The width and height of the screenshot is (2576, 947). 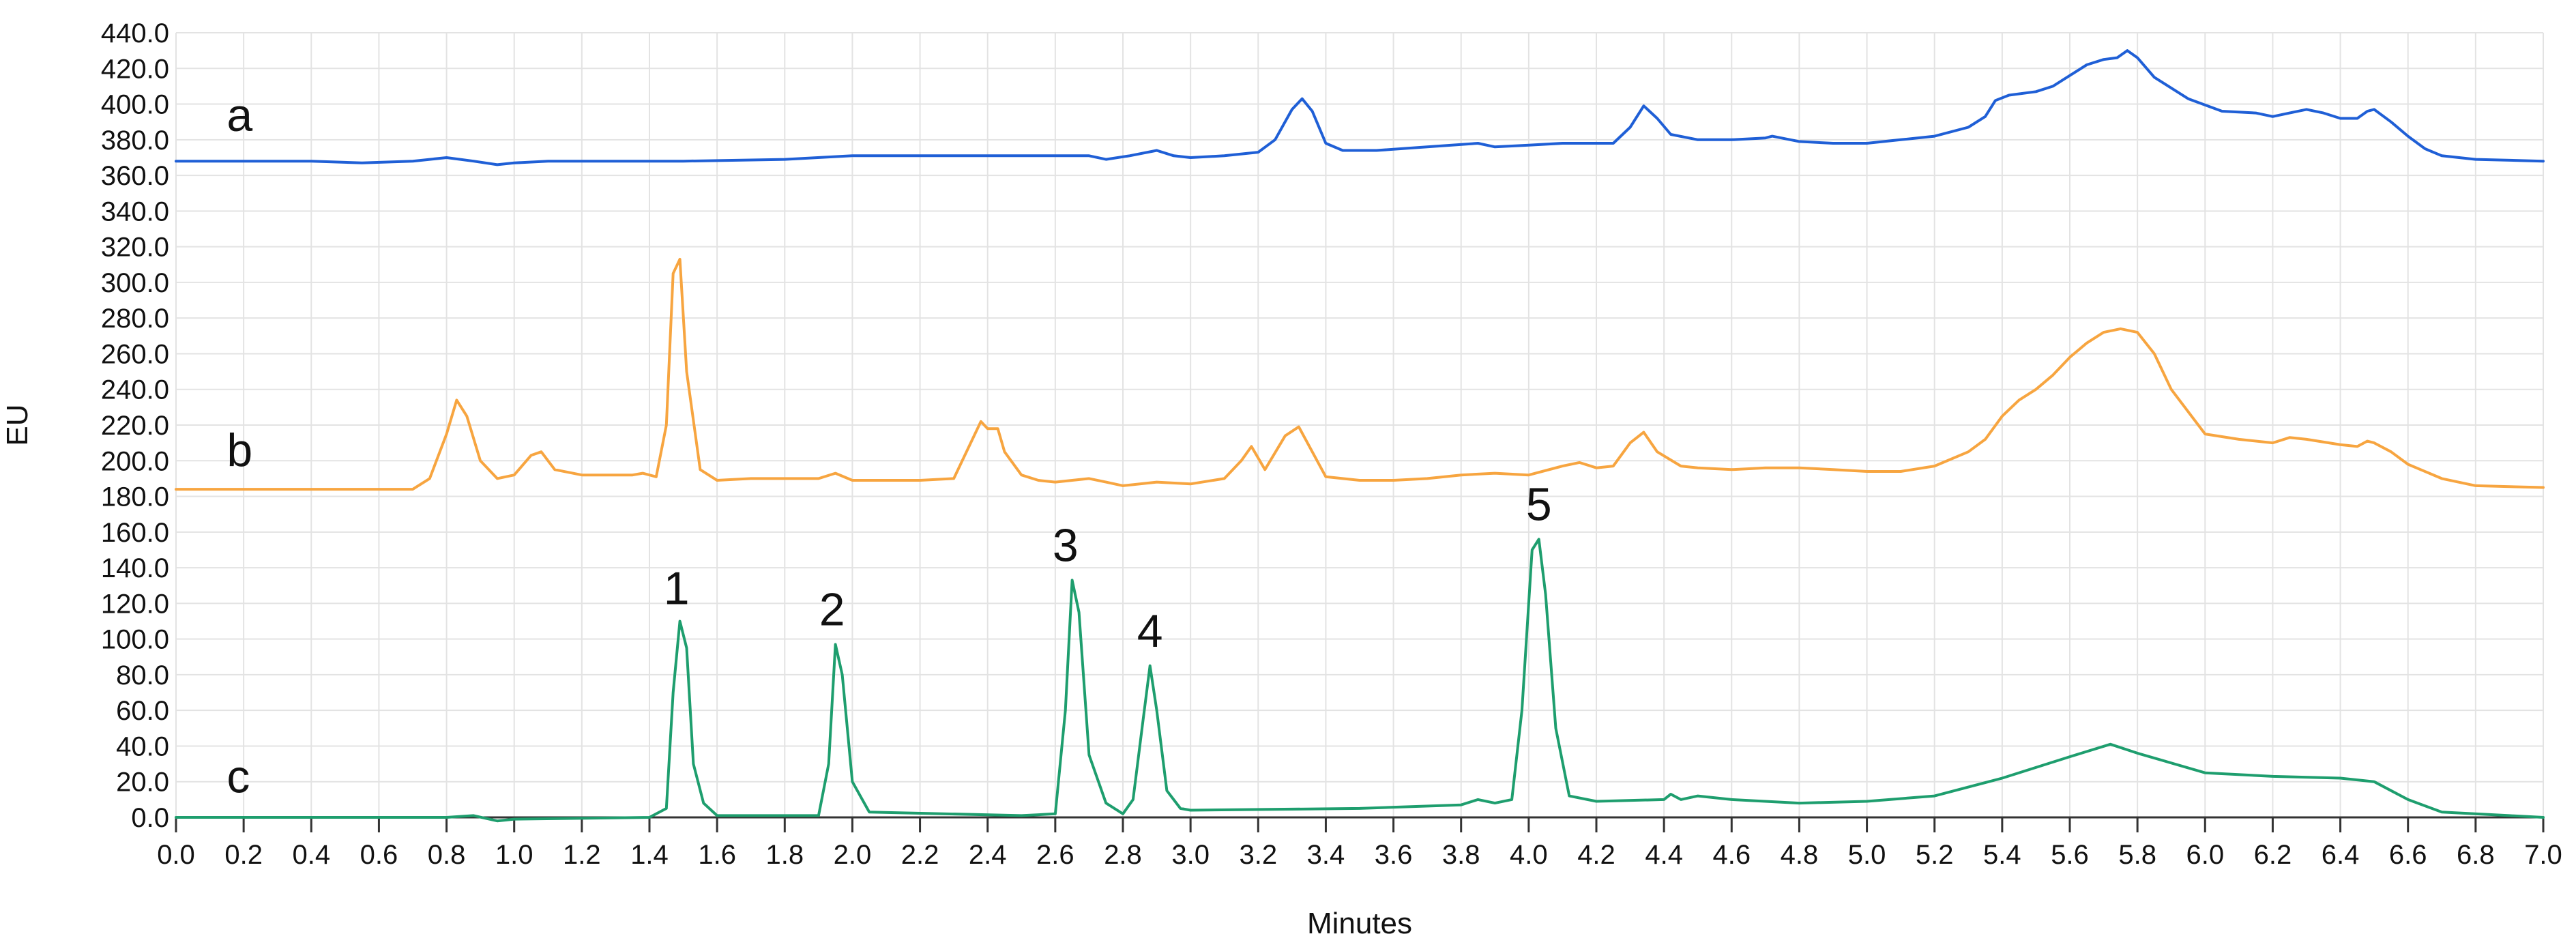 What do you see at coordinates (142, 783) in the screenshot?
I see `y-tick-label: 20.0` at bounding box center [142, 783].